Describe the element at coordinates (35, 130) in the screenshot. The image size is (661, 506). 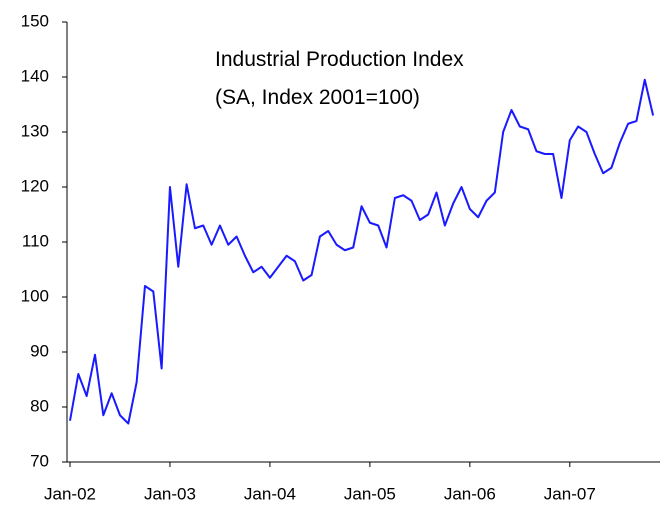
I see `y-tick-label: 130` at that location.